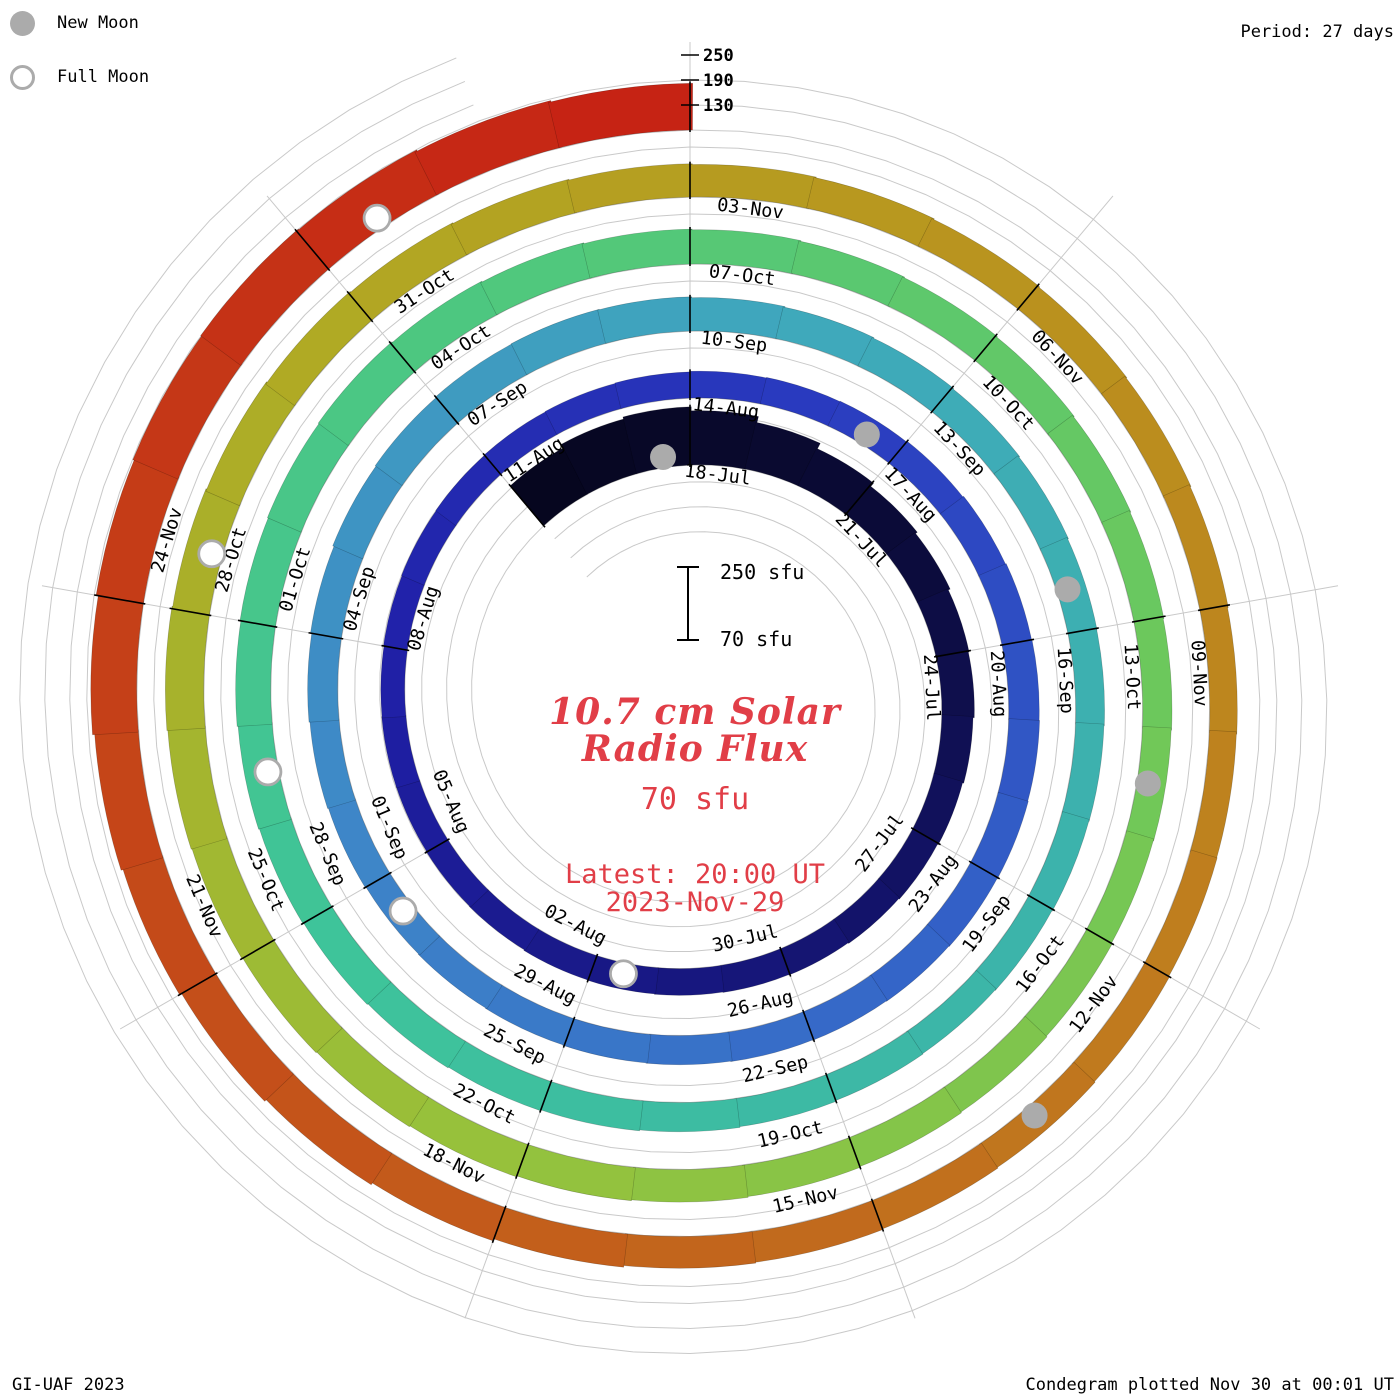 This screenshot has width=1400, height=1400. I want to click on current-flux-value: 70 sfu, so click(695, 799).